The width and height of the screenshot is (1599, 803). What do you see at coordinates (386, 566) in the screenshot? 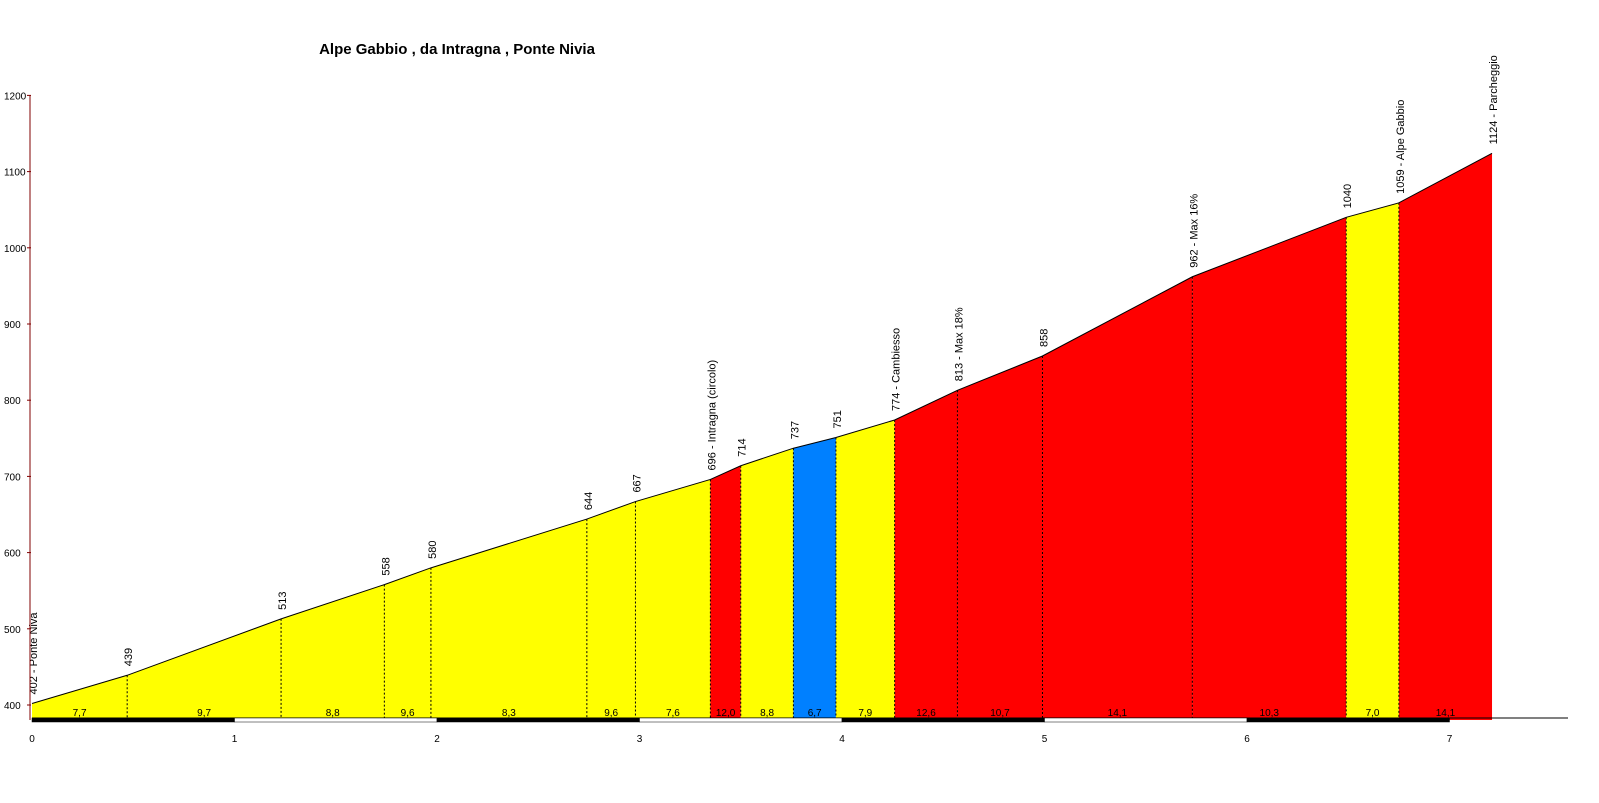
I see `elevation-label: 558` at bounding box center [386, 566].